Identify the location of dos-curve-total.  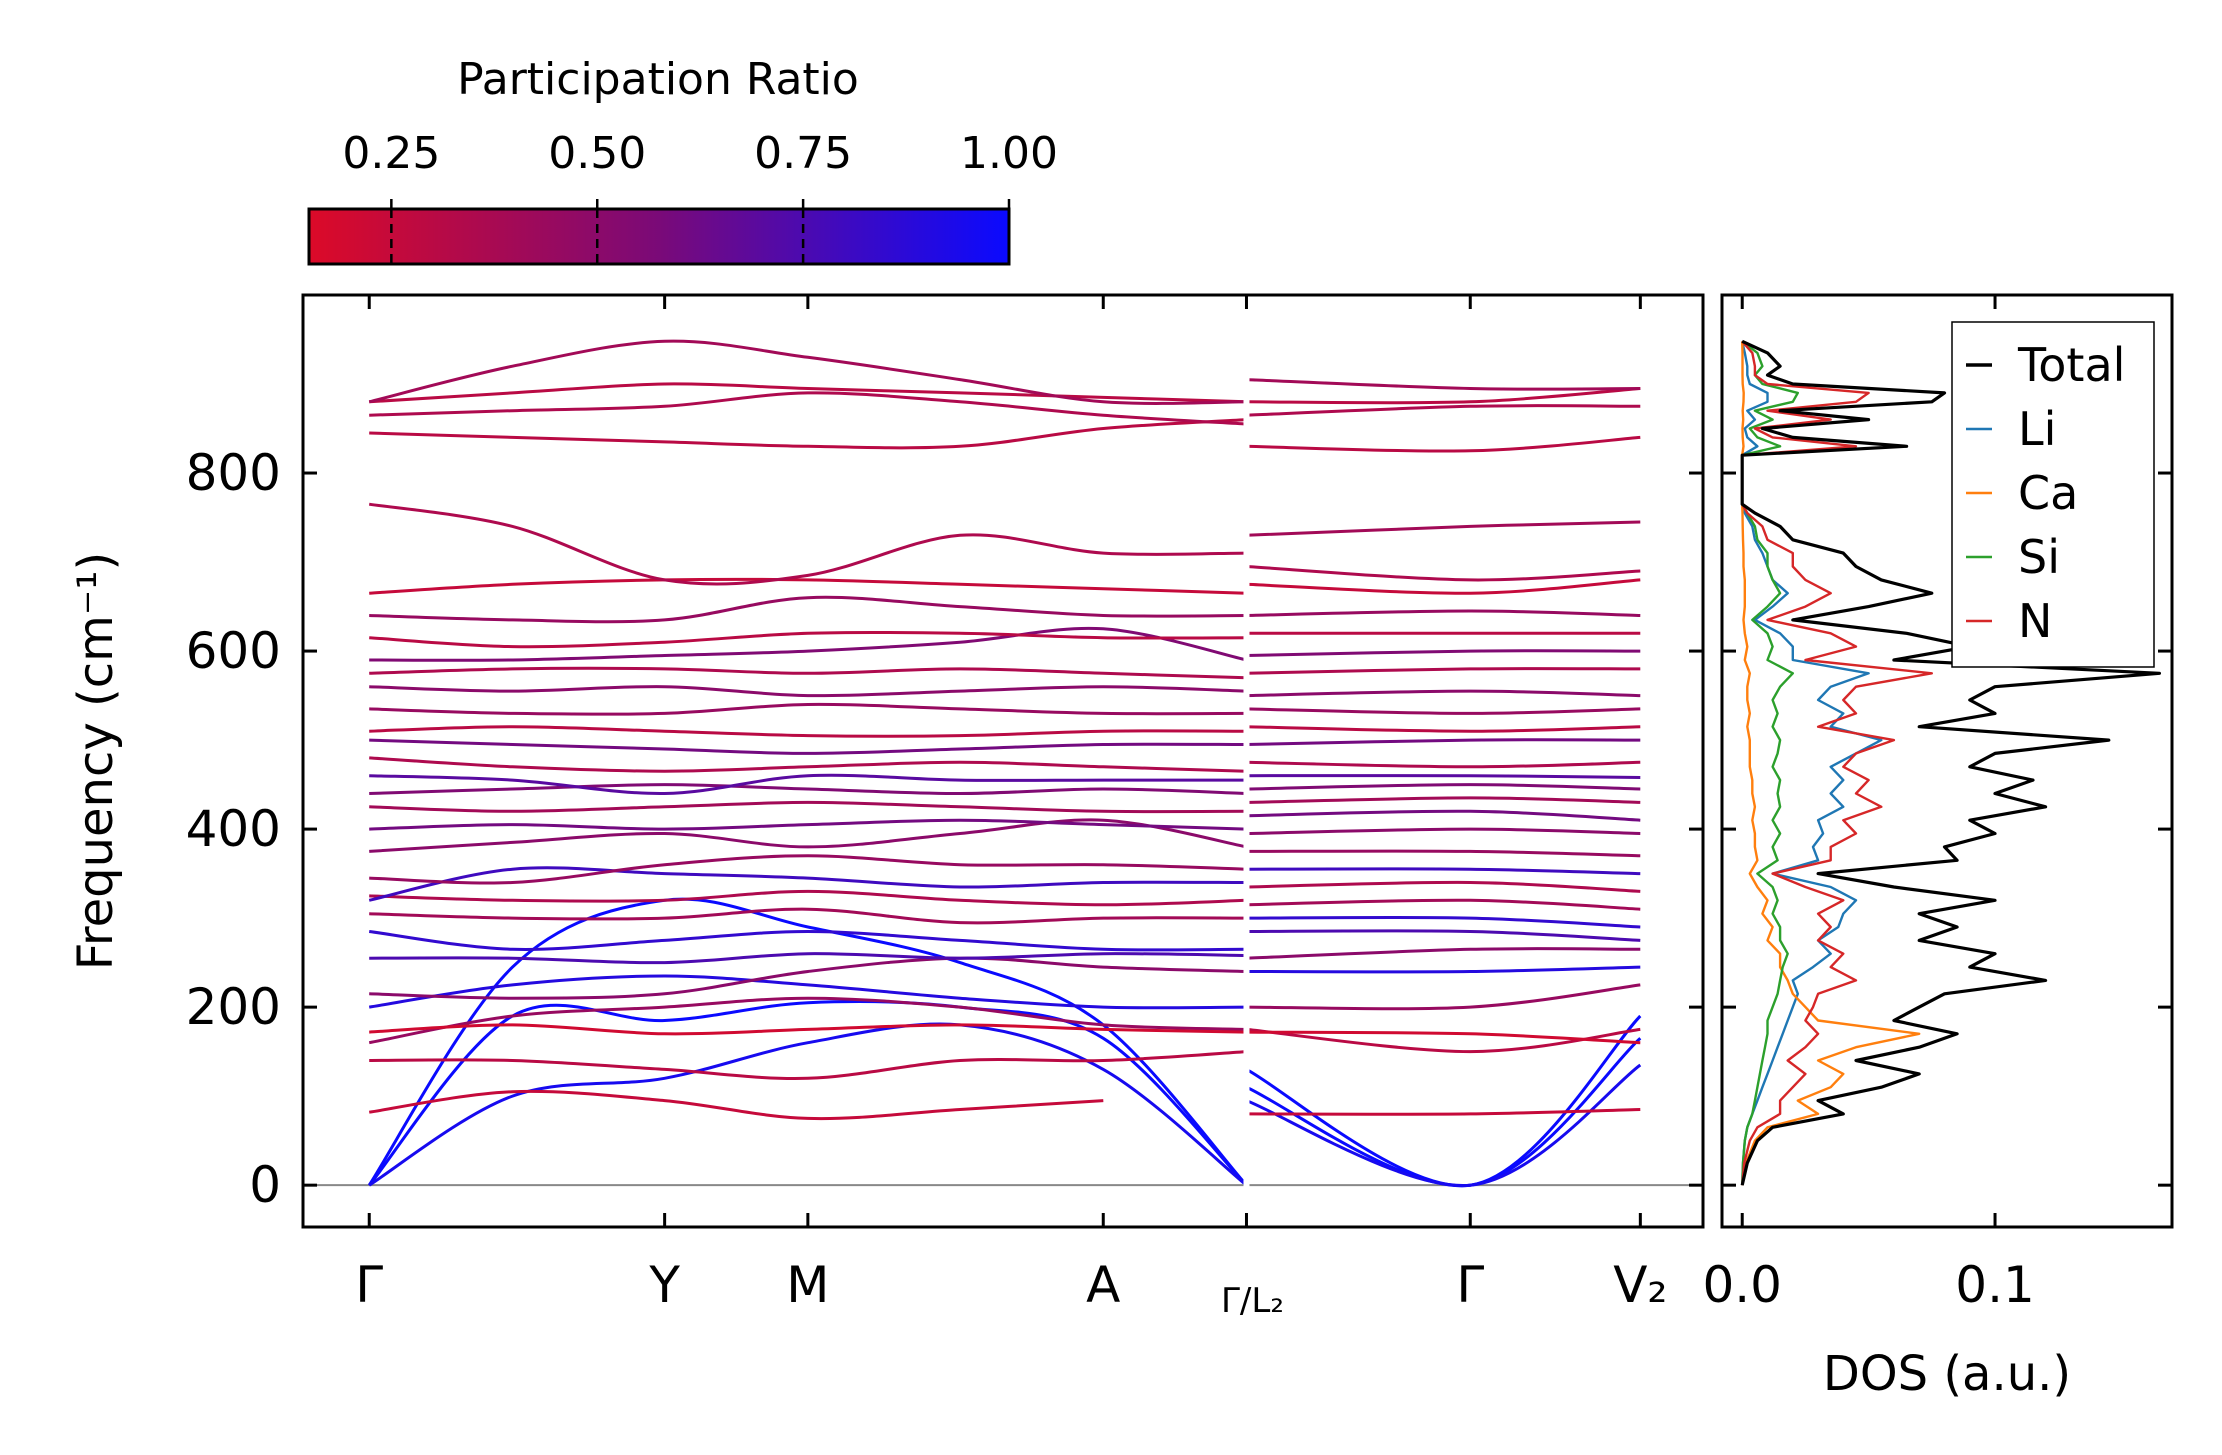
(1950, 762).